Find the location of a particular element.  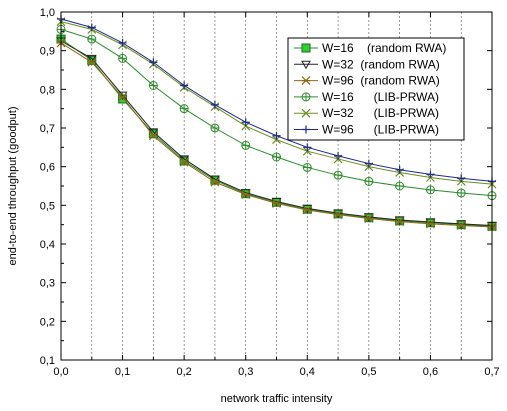

x-tick-label: 0,0 is located at coordinates (60, 372).